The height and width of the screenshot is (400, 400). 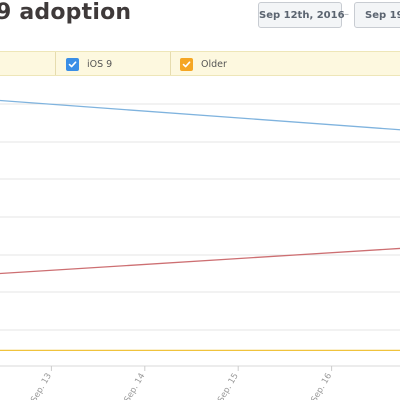 I want to click on start-date-picker: Sep 12th, 2016, so click(x=301, y=15).